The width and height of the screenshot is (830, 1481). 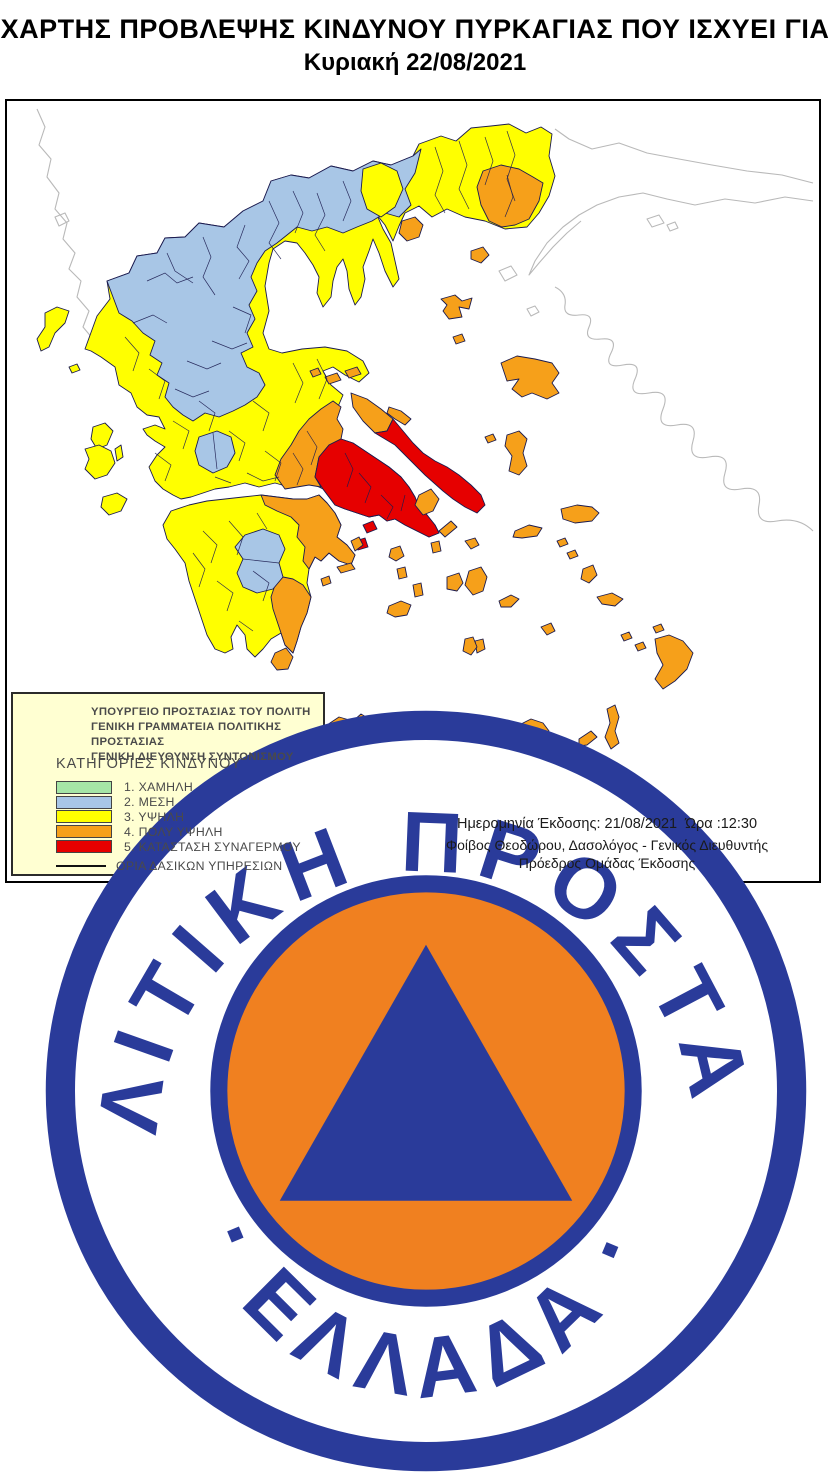 I want to click on limnos-island, so click(x=456, y=307).